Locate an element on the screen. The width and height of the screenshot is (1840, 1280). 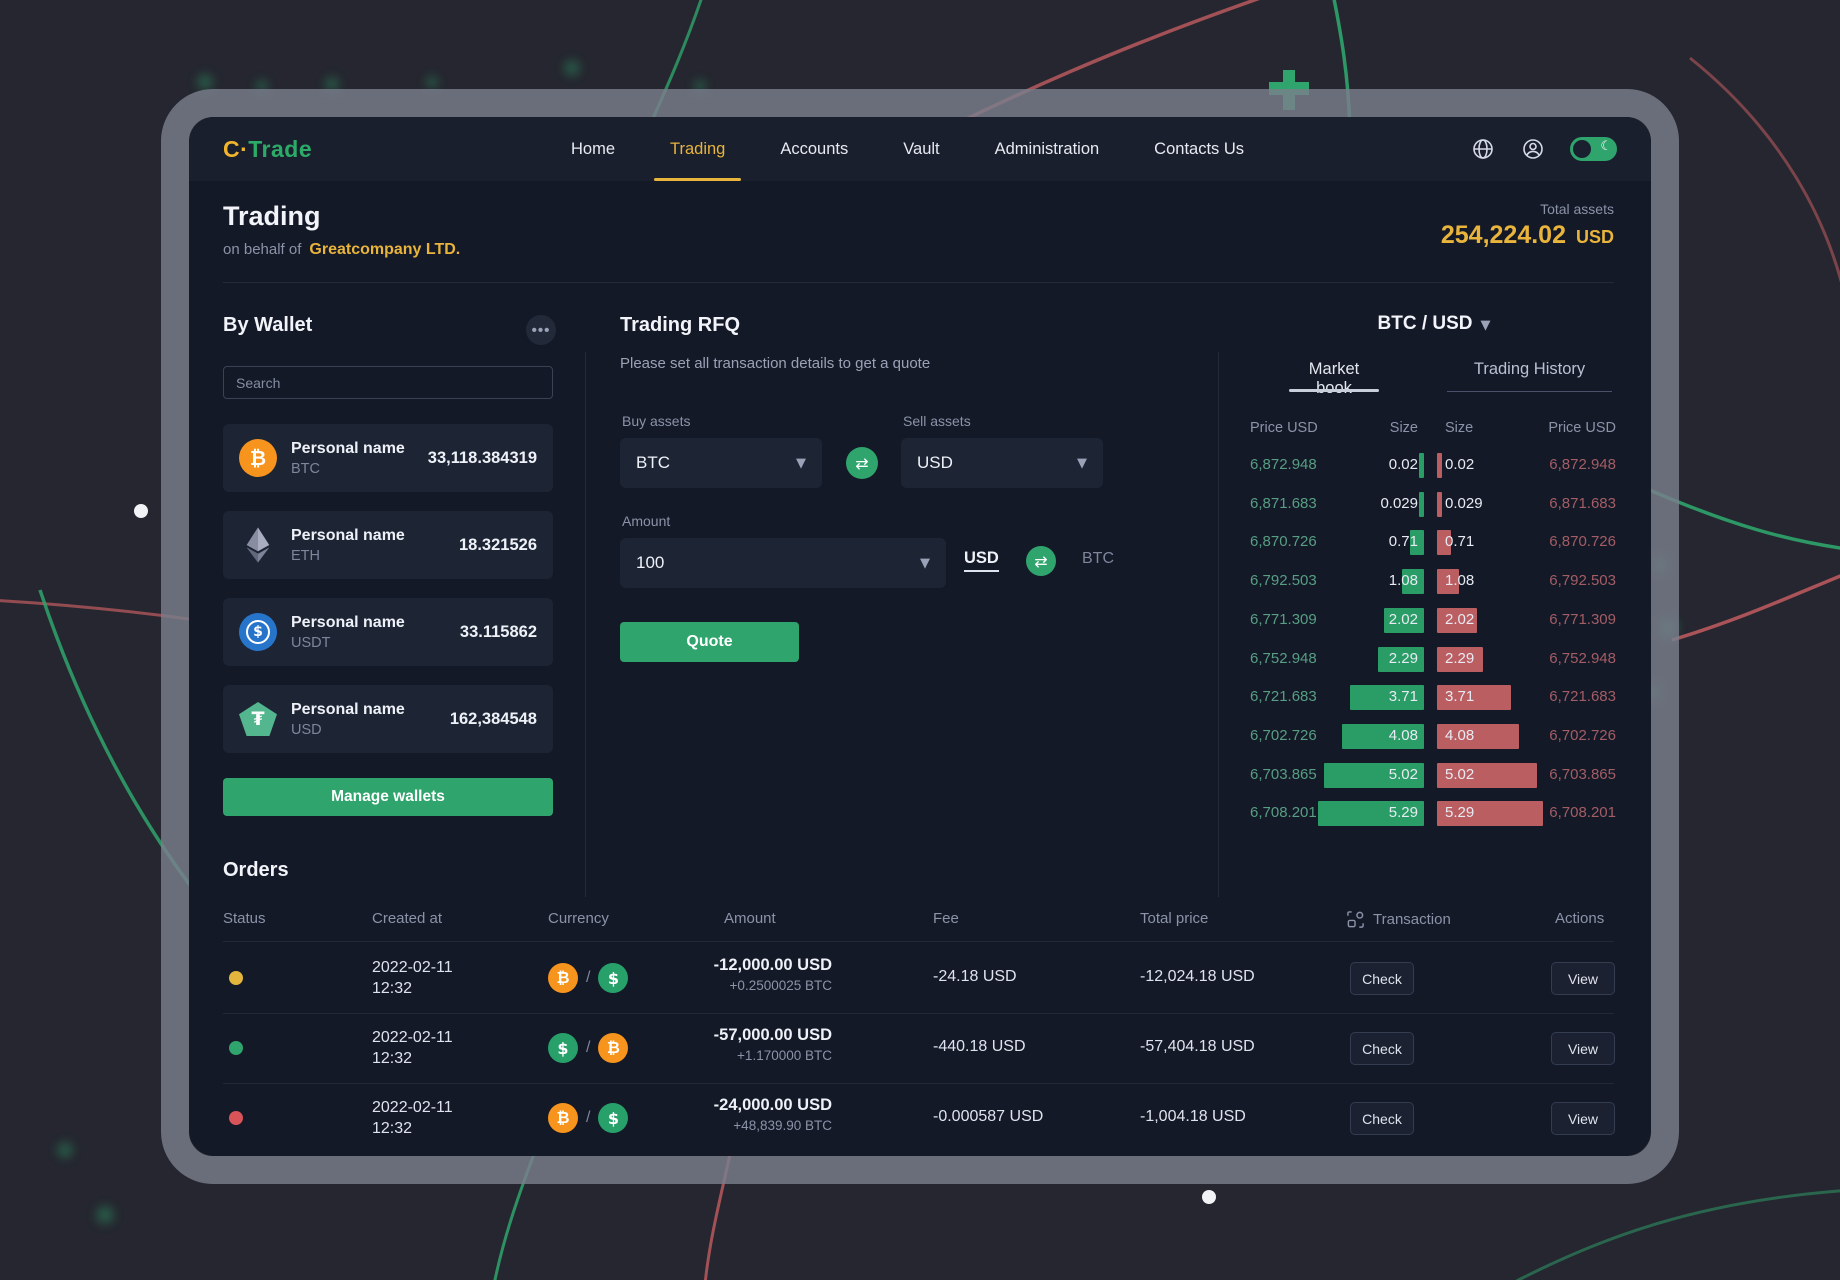
bid-price: 6,703.865 is located at coordinates (1283, 774).